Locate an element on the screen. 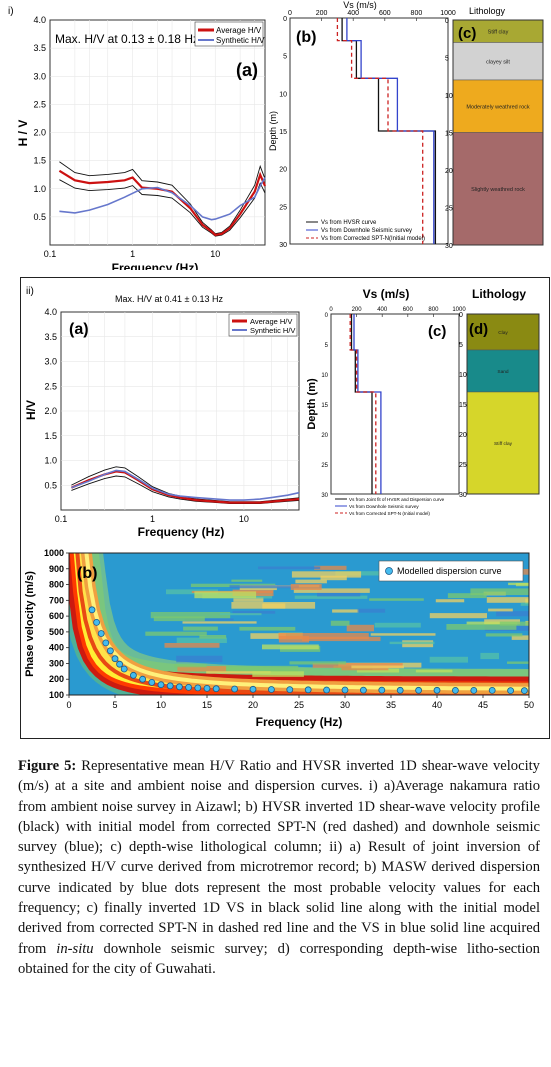  xtick-label: 35 is located at coordinates (391, 705).